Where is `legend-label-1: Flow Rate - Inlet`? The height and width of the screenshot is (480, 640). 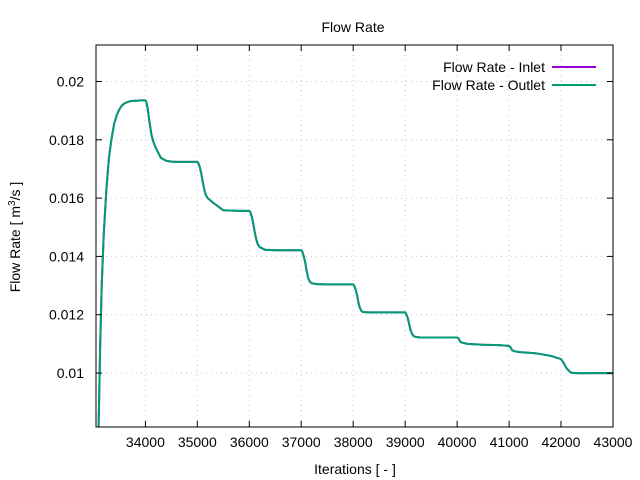 legend-label-1: Flow Rate - Inlet is located at coordinates (494, 67).